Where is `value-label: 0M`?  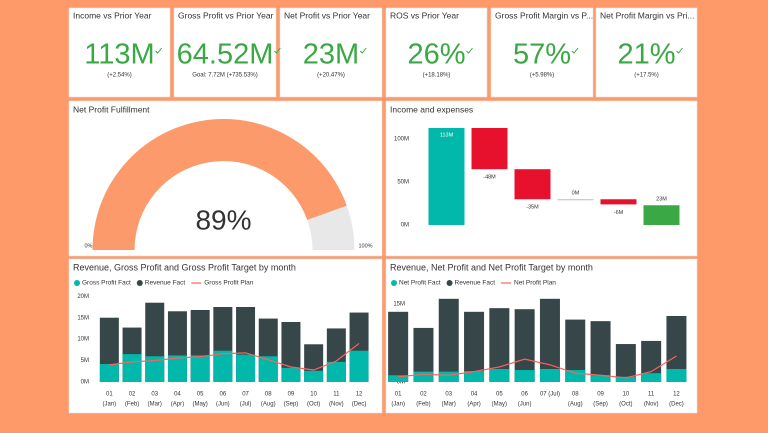 value-label: 0M is located at coordinates (576, 194).